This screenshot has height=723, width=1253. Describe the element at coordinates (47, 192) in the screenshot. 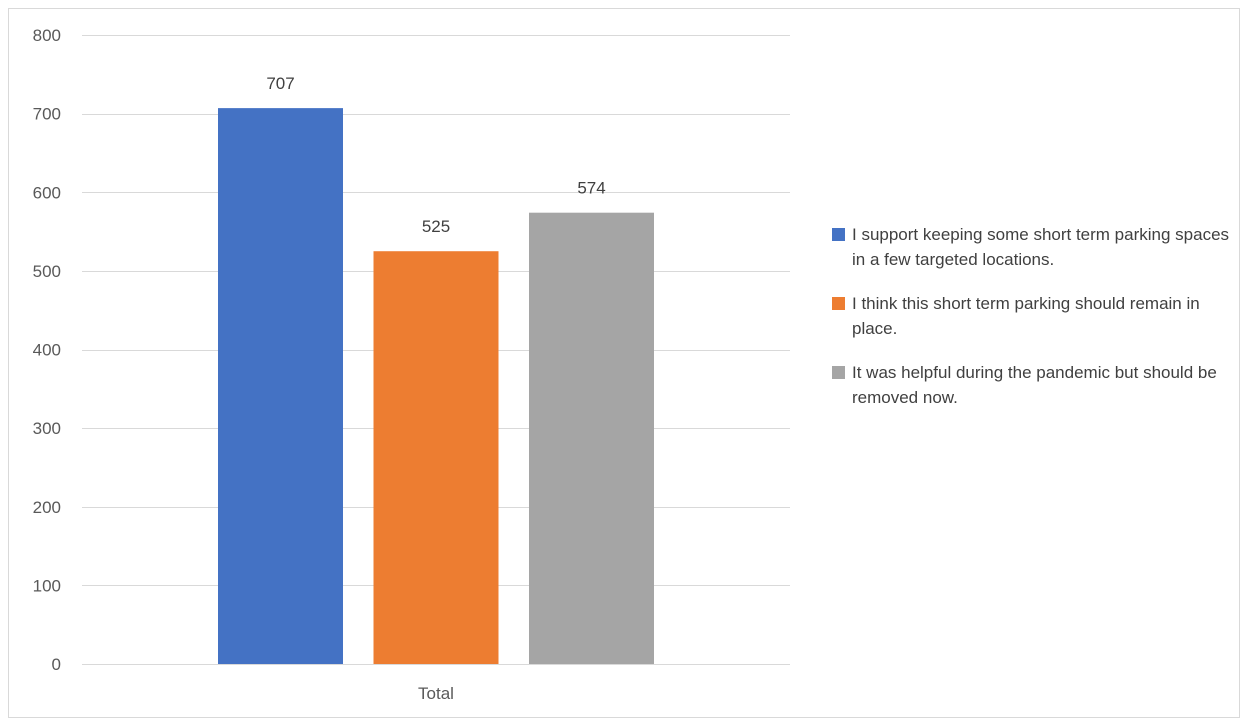

I see `y-tick-label: 600` at that location.